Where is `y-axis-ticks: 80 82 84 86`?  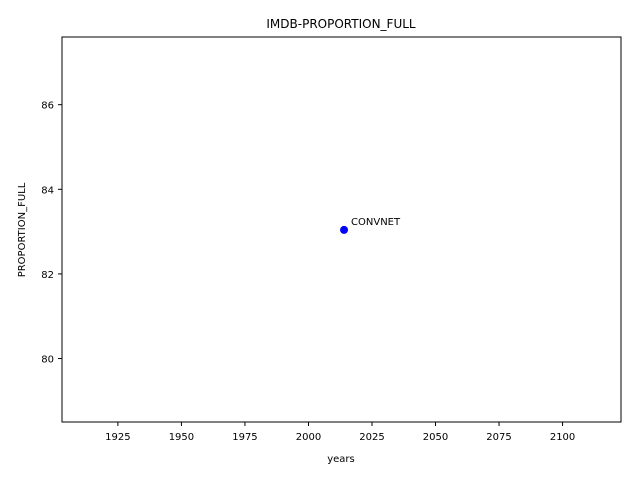 y-axis-ticks: 80 82 84 86 is located at coordinates (51, 233).